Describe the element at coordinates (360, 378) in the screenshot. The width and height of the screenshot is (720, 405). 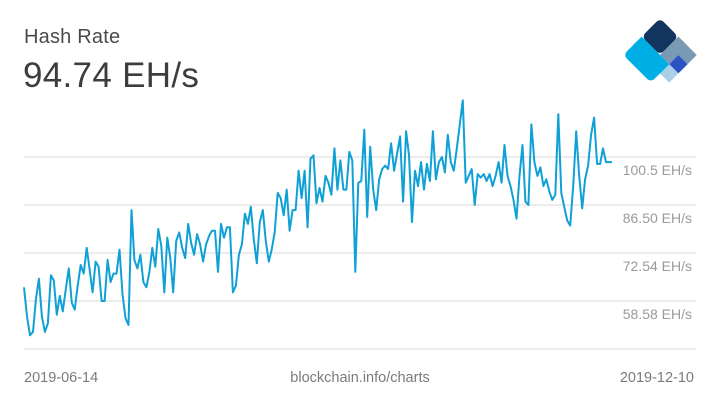
I see `source-link: blockchain.info/charts` at that location.